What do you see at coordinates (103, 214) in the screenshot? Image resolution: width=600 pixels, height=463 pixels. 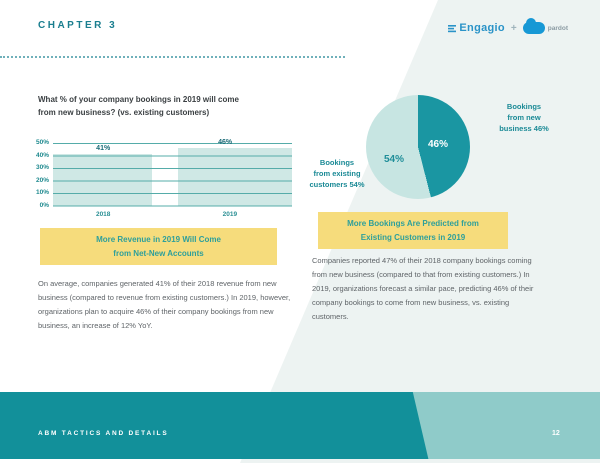 I see `x-axis-label-2018: 2018` at bounding box center [103, 214].